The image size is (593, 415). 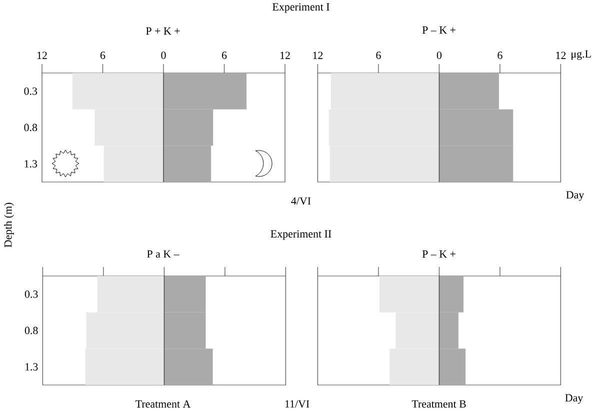 What do you see at coordinates (9, 225) in the screenshot?
I see `y-axis-title: Depth (m)` at bounding box center [9, 225].